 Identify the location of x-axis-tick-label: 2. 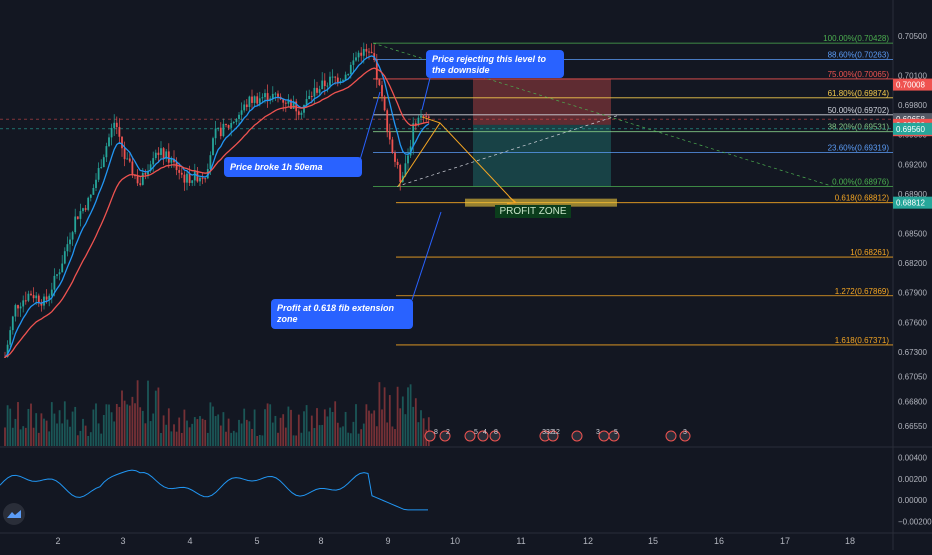
(57, 541).